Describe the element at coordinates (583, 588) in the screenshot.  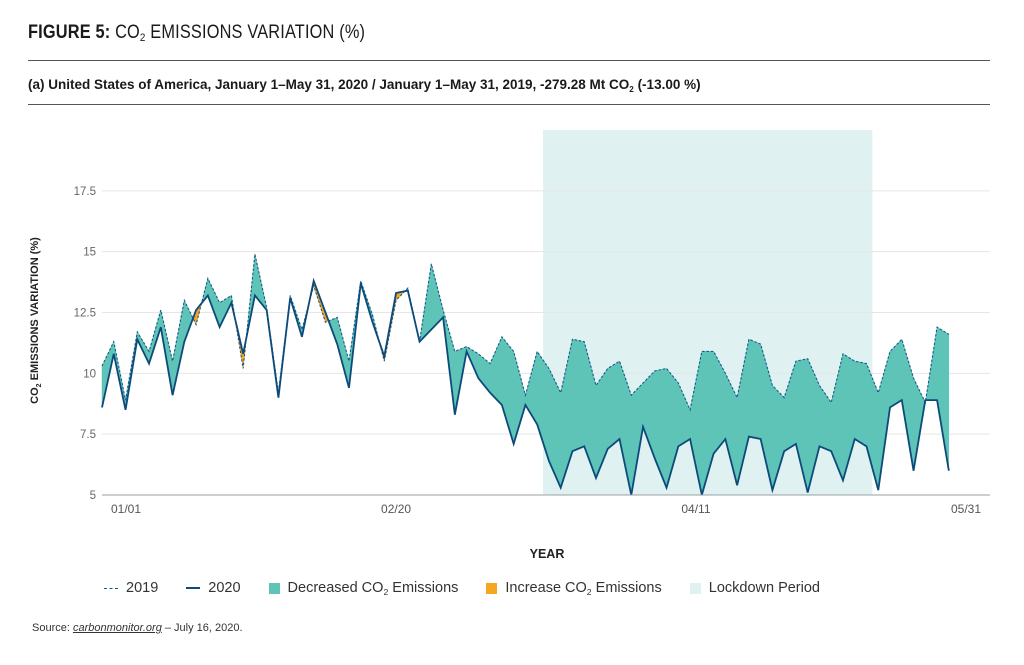
I see `legend-label-increase: Increase CO2 Emissions` at that location.